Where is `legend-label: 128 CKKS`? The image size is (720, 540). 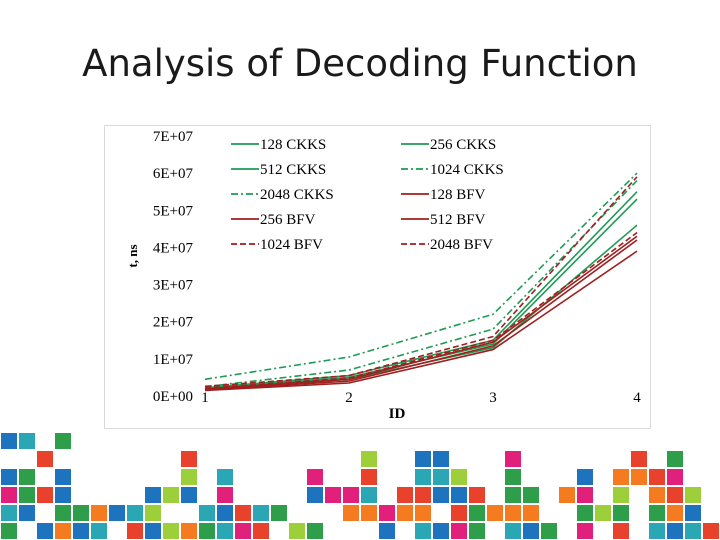
legend-label: 128 CKKS is located at coordinates (293, 145).